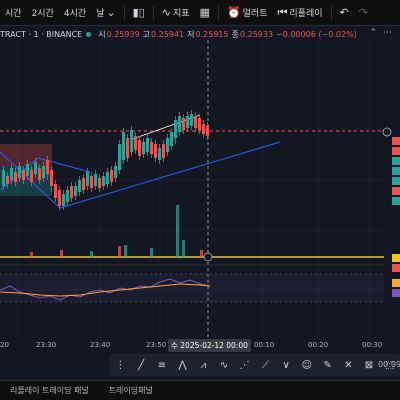  I want to click on drawn-rectangle-red, so click(26, 155).